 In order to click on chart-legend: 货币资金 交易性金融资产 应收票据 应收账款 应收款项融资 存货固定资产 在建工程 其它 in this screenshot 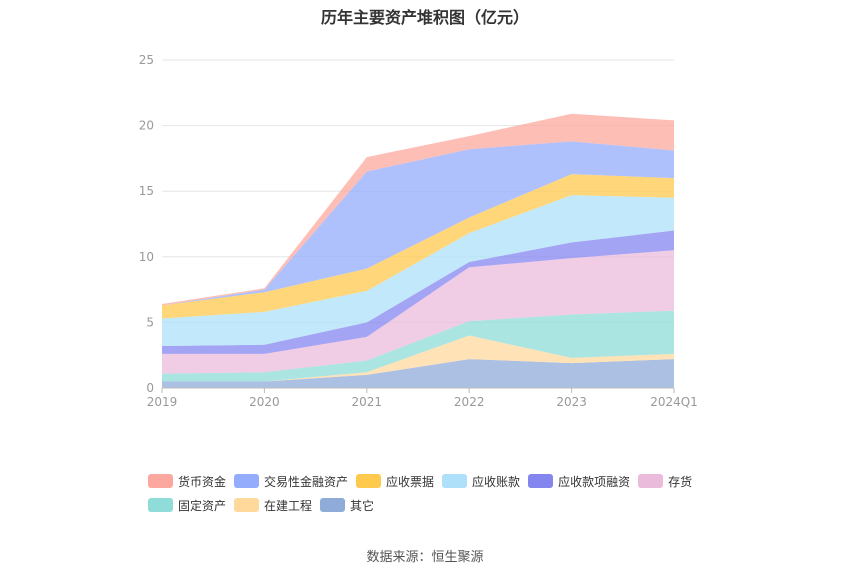, I will do `click(438, 496)`.